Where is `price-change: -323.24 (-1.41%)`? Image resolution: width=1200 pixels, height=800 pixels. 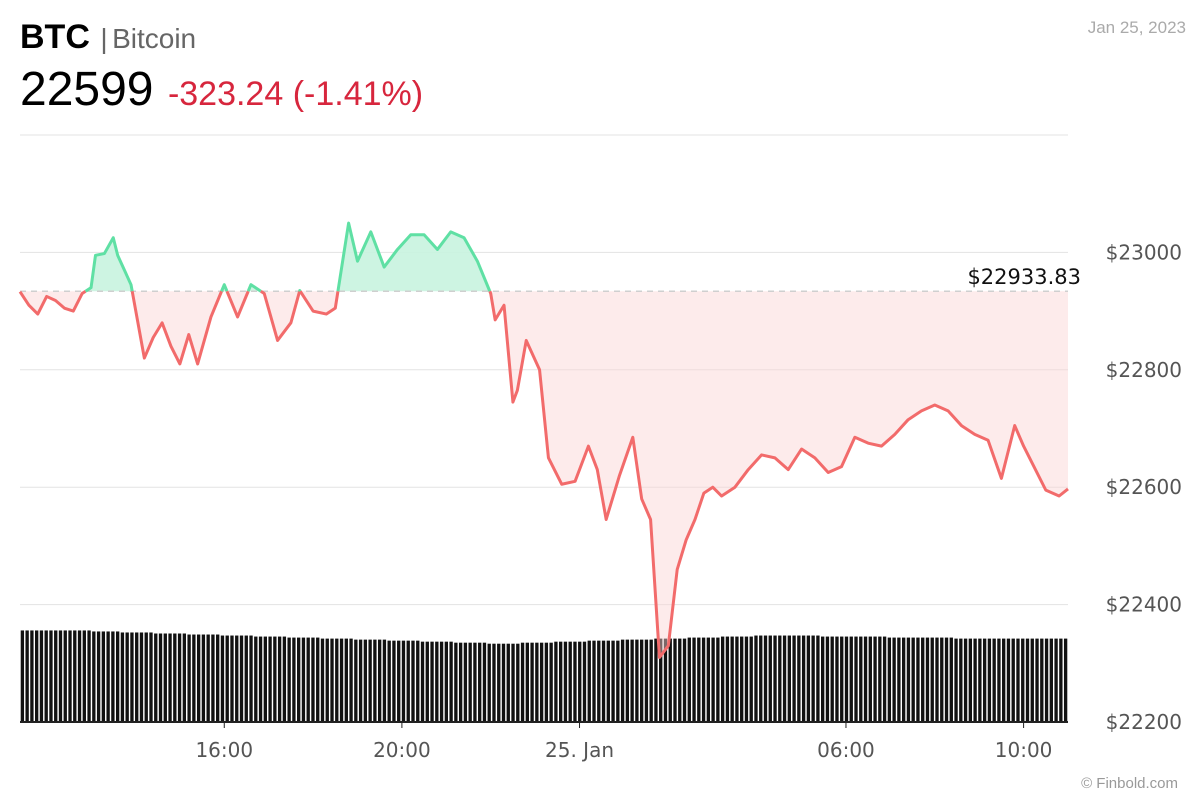 price-change: -323.24 (-1.41%) is located at coordinates (295, 94).